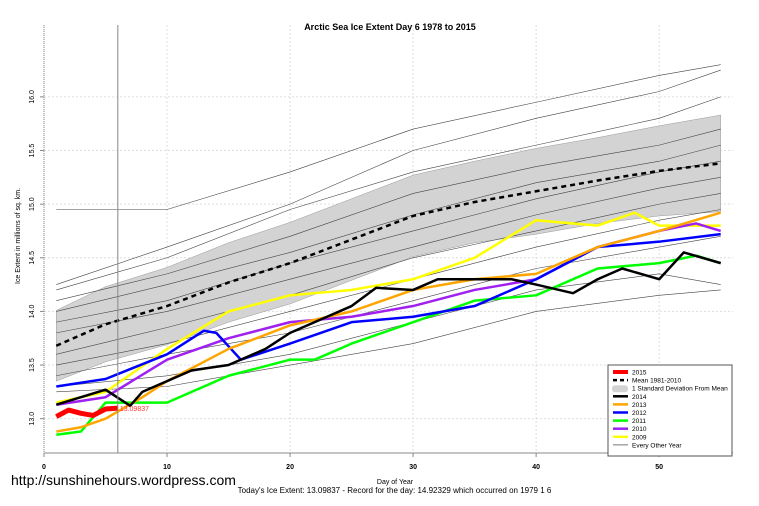 This screenshot has height=506, width=759. What do you see at coordinates (395, 482) in the screenshot?
I see `x-axis-label: Day of Year` at bounding box center [395, 482].